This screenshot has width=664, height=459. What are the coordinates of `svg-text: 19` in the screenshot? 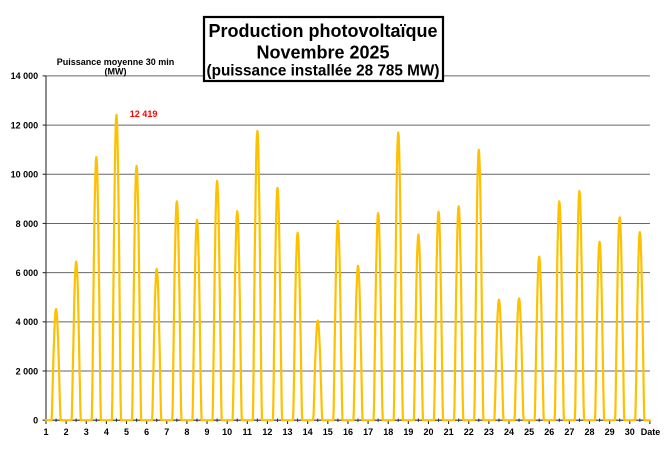 It's located at (408, 432).